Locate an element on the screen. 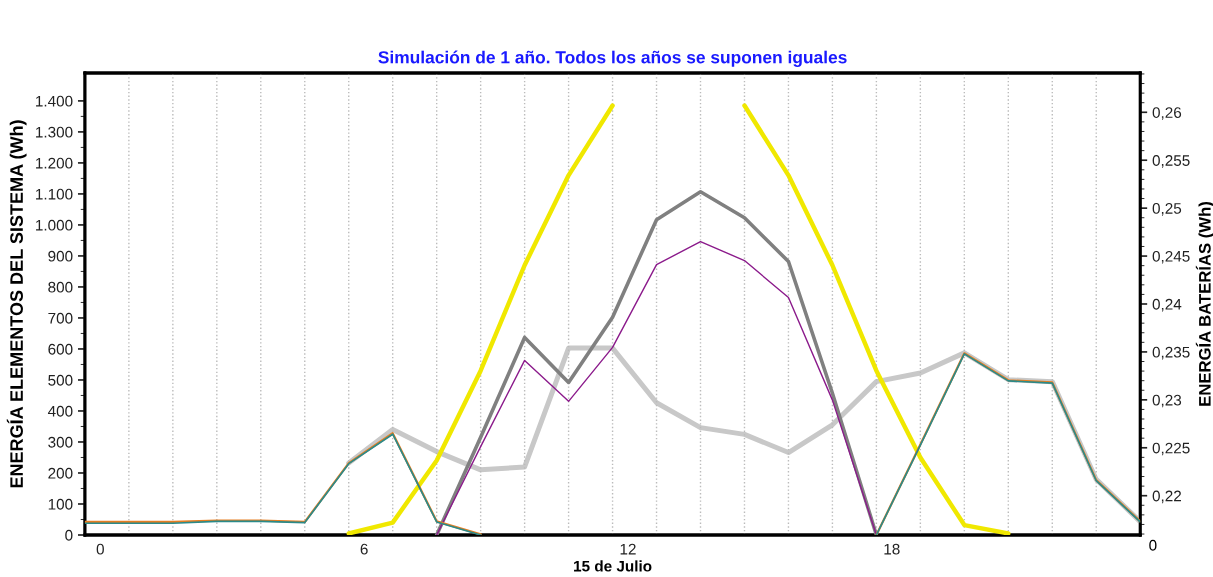  y-tick-label: 100 is located at coordinates (60, 504).